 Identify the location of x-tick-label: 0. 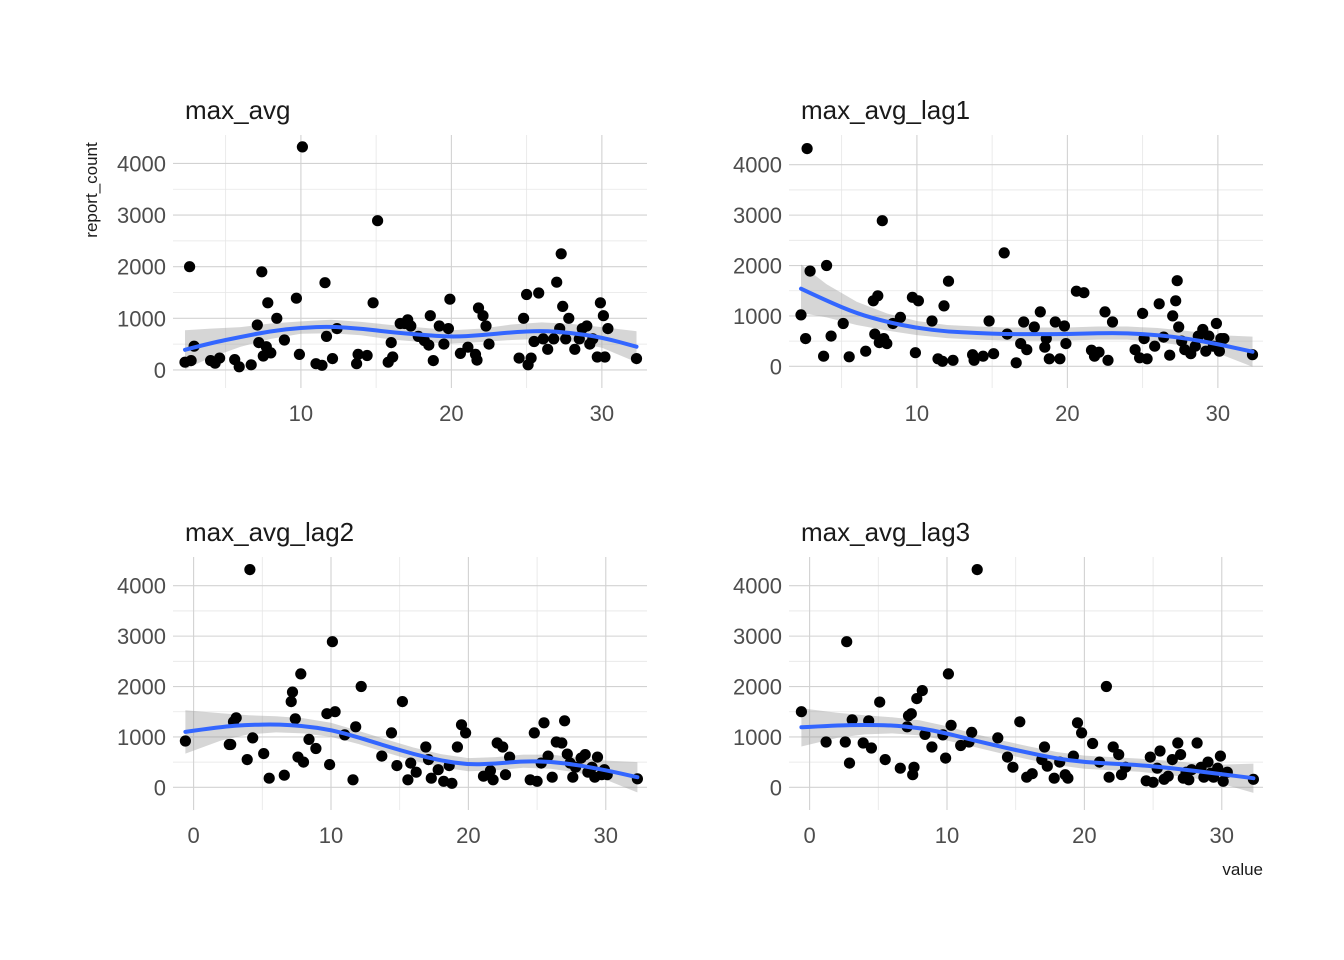
(193, 835).